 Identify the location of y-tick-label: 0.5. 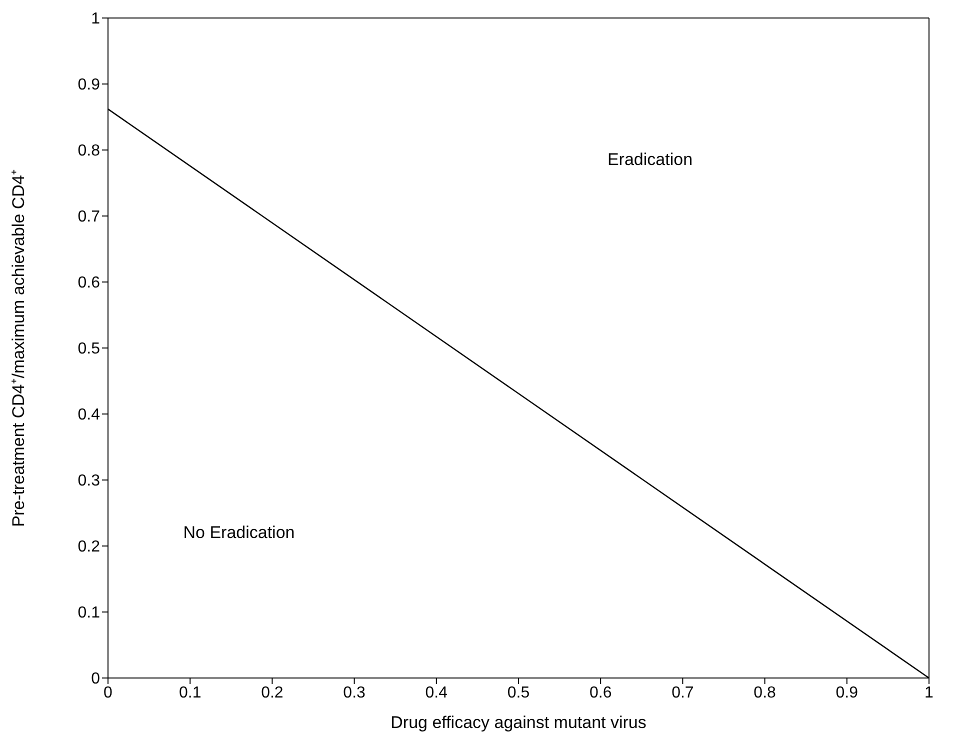
(89, 349).